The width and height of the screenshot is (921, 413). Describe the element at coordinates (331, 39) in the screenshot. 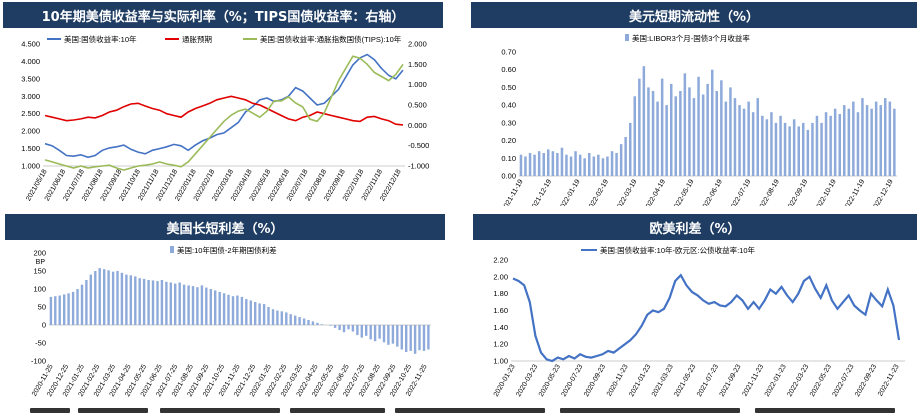

I see `legend-label: 美国:国债收益率:通胀指数国债(TIPS):10年` at that location.